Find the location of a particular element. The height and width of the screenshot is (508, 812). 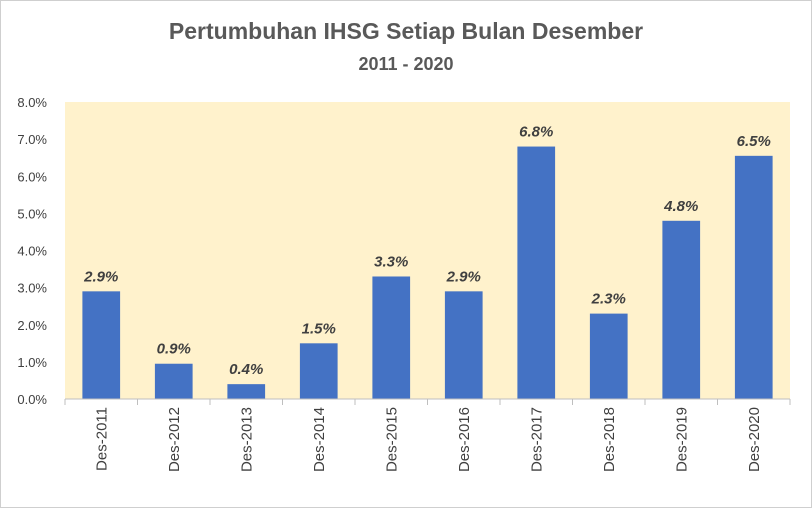

x-tick-label: Des-2016 is located at coordinates (464, 439).